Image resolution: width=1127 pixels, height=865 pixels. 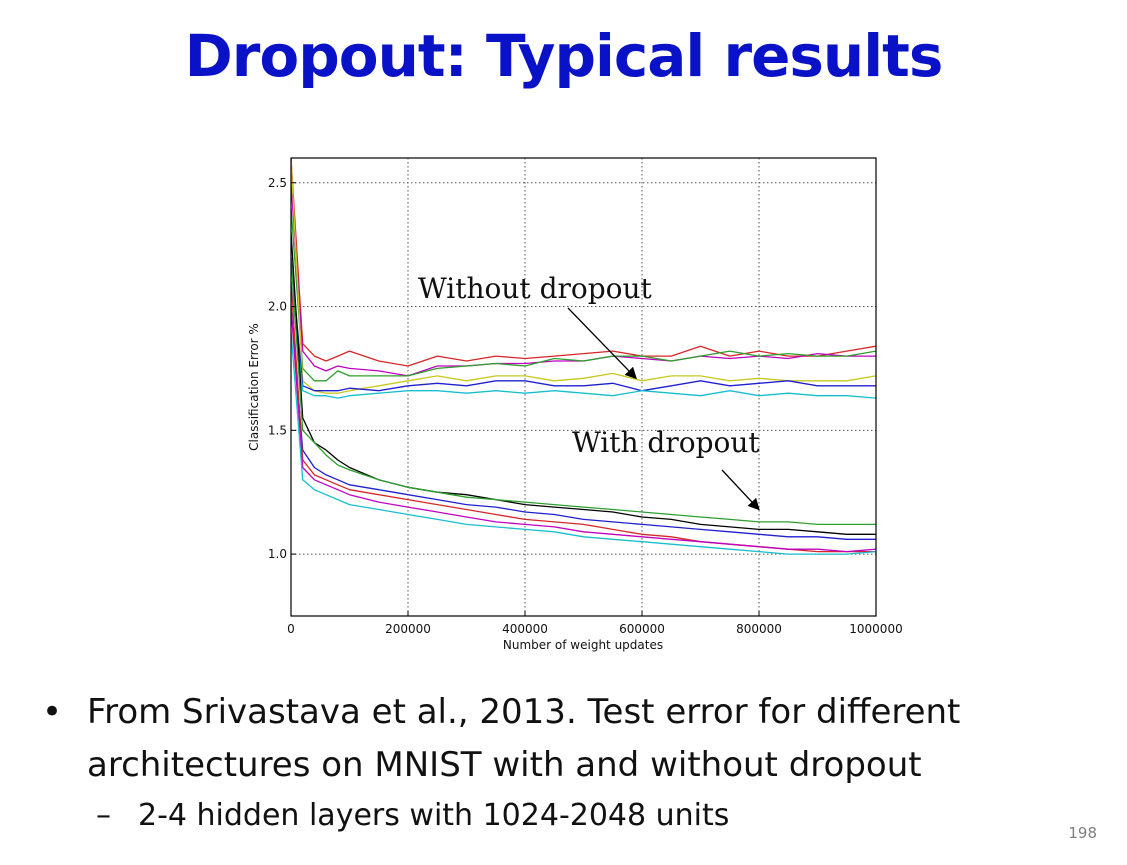 What do you see at coordinates (525, 629) in the screenshot?
I see `x-tick-label: 400000` at bounding box center [525, 629].